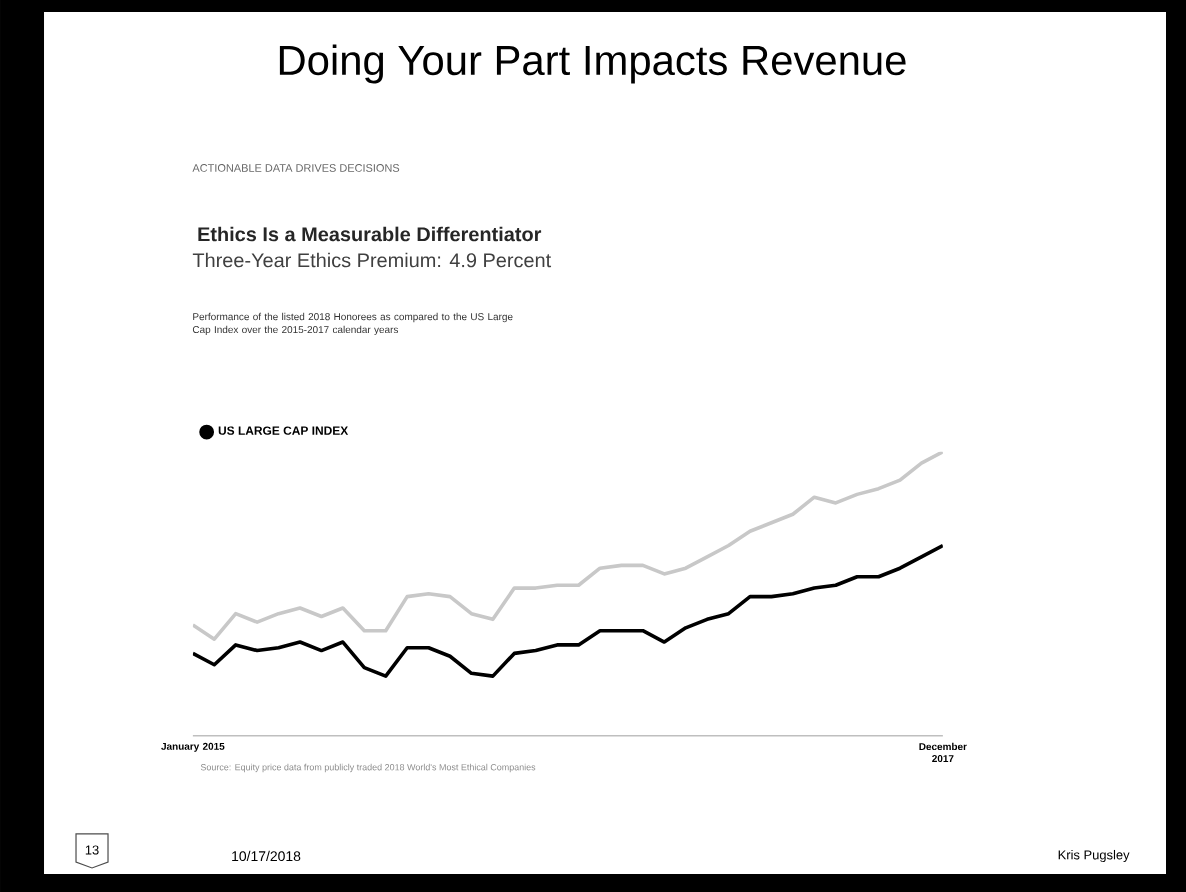 This screenshot has height=892, width=1186. What do you see at coordinates (372, 260) in the screenshot?
I see `text: Three-Year Ethics Premium: 4.9 Percent` at bounding box center [372, 260].